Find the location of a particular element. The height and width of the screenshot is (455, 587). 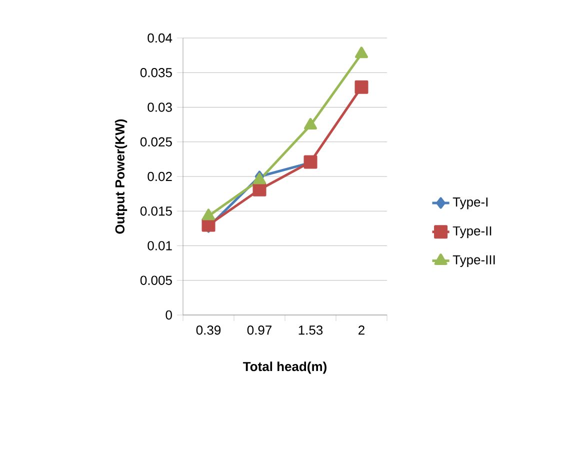

y-tick-label: 0.005 is located at coordinates (156, 280).